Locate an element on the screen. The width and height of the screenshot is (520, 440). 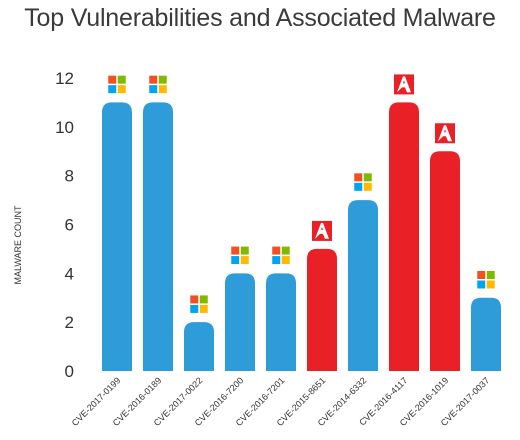
y-tick-label: 4 is located at coordinates (69, 273).